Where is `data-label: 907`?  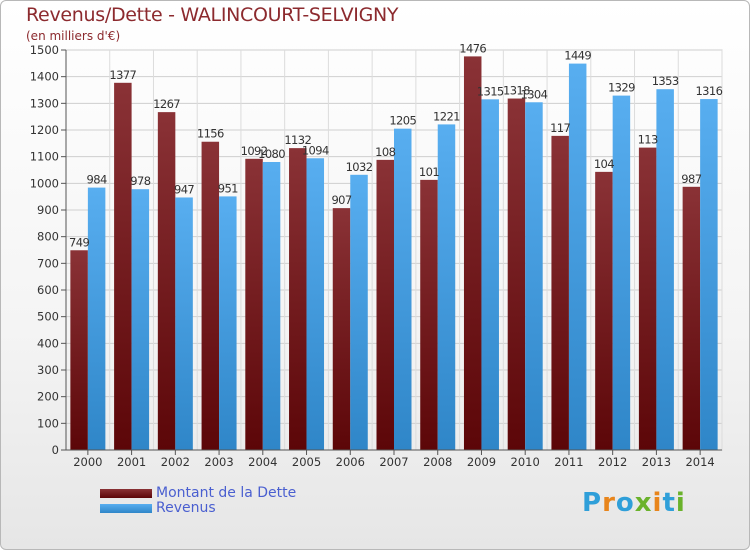 data-label: 907 is located at coordinates (341, 200).